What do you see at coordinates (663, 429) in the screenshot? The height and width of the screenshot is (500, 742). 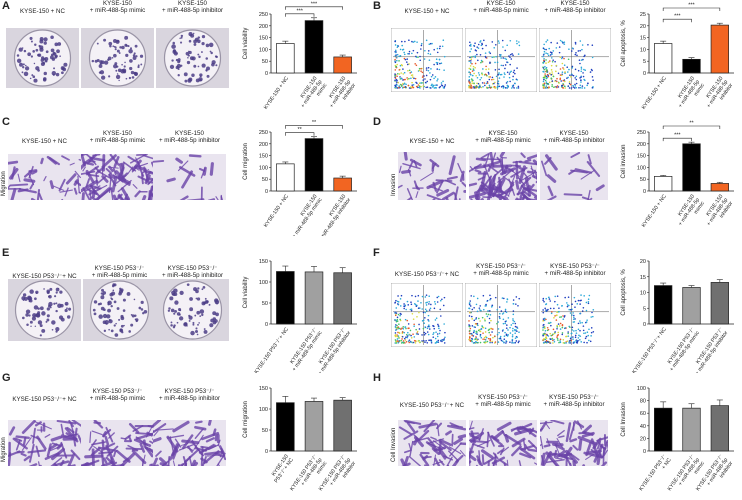 I see `bar` at bounding box center [663, 429].